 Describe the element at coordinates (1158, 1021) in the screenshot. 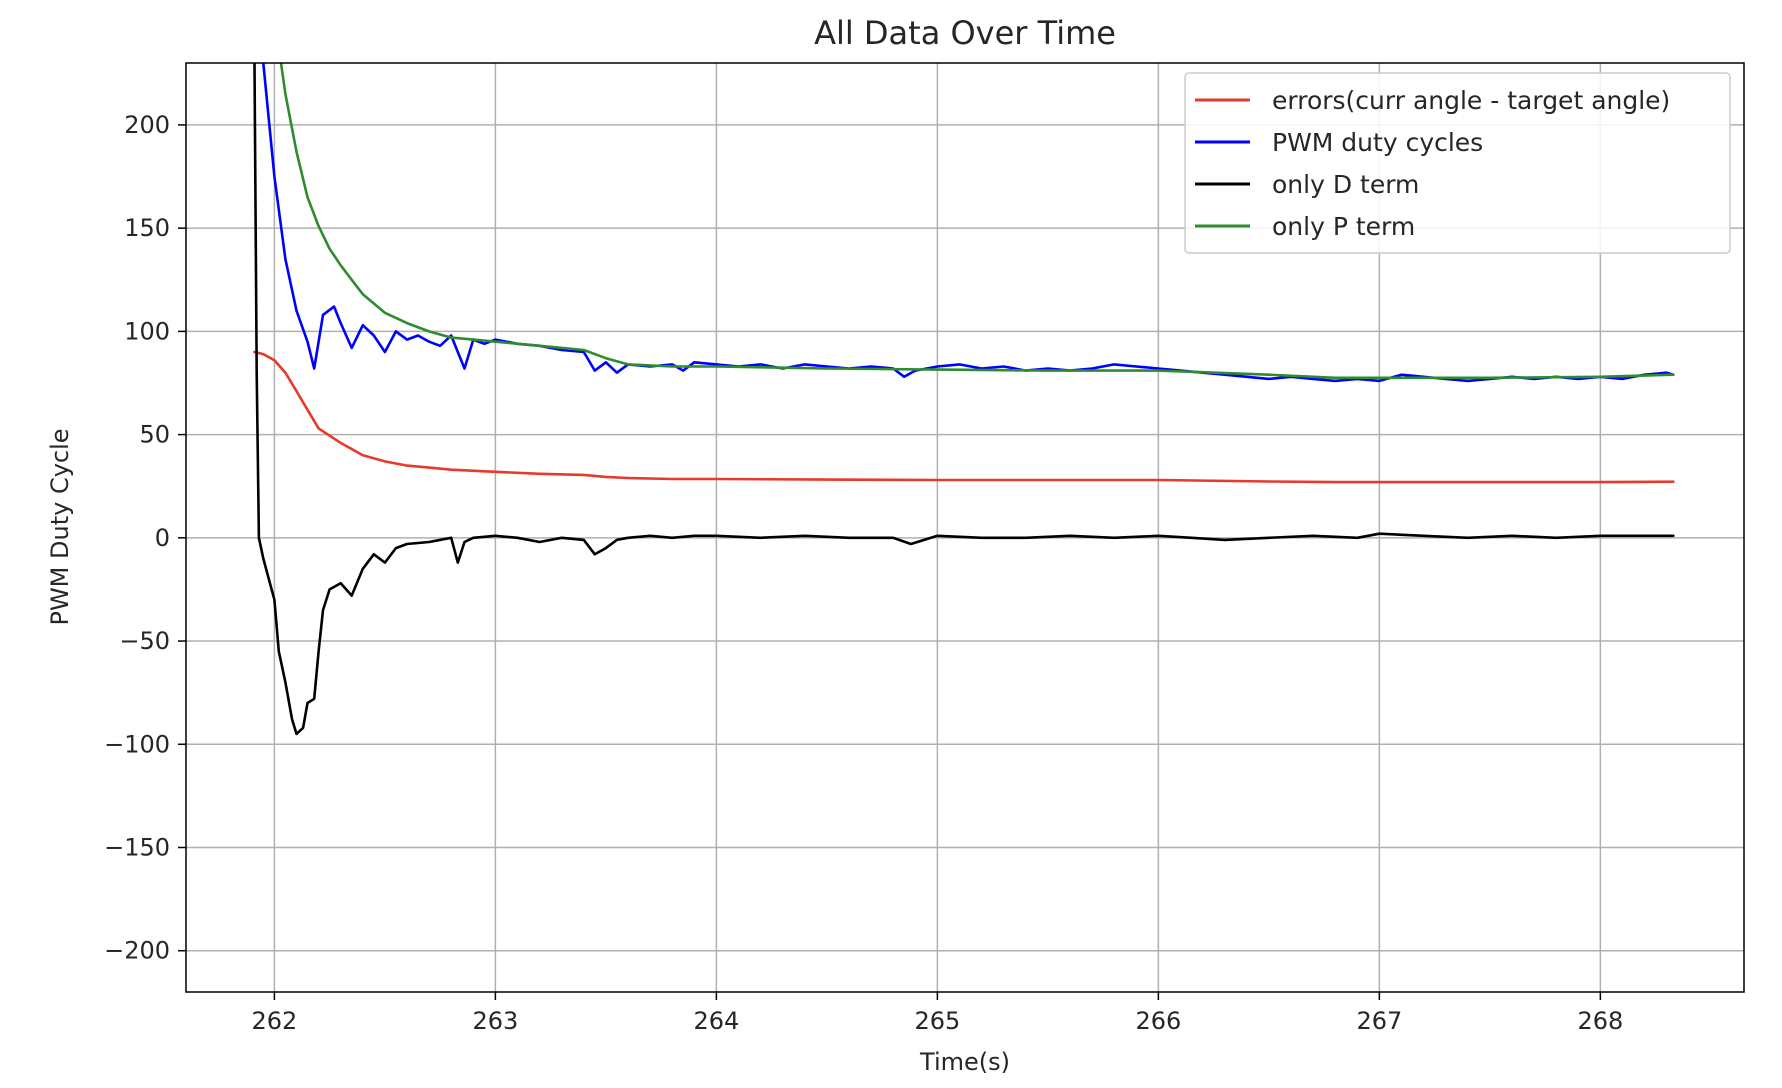

I see `x-tick-label: 266` at that location.